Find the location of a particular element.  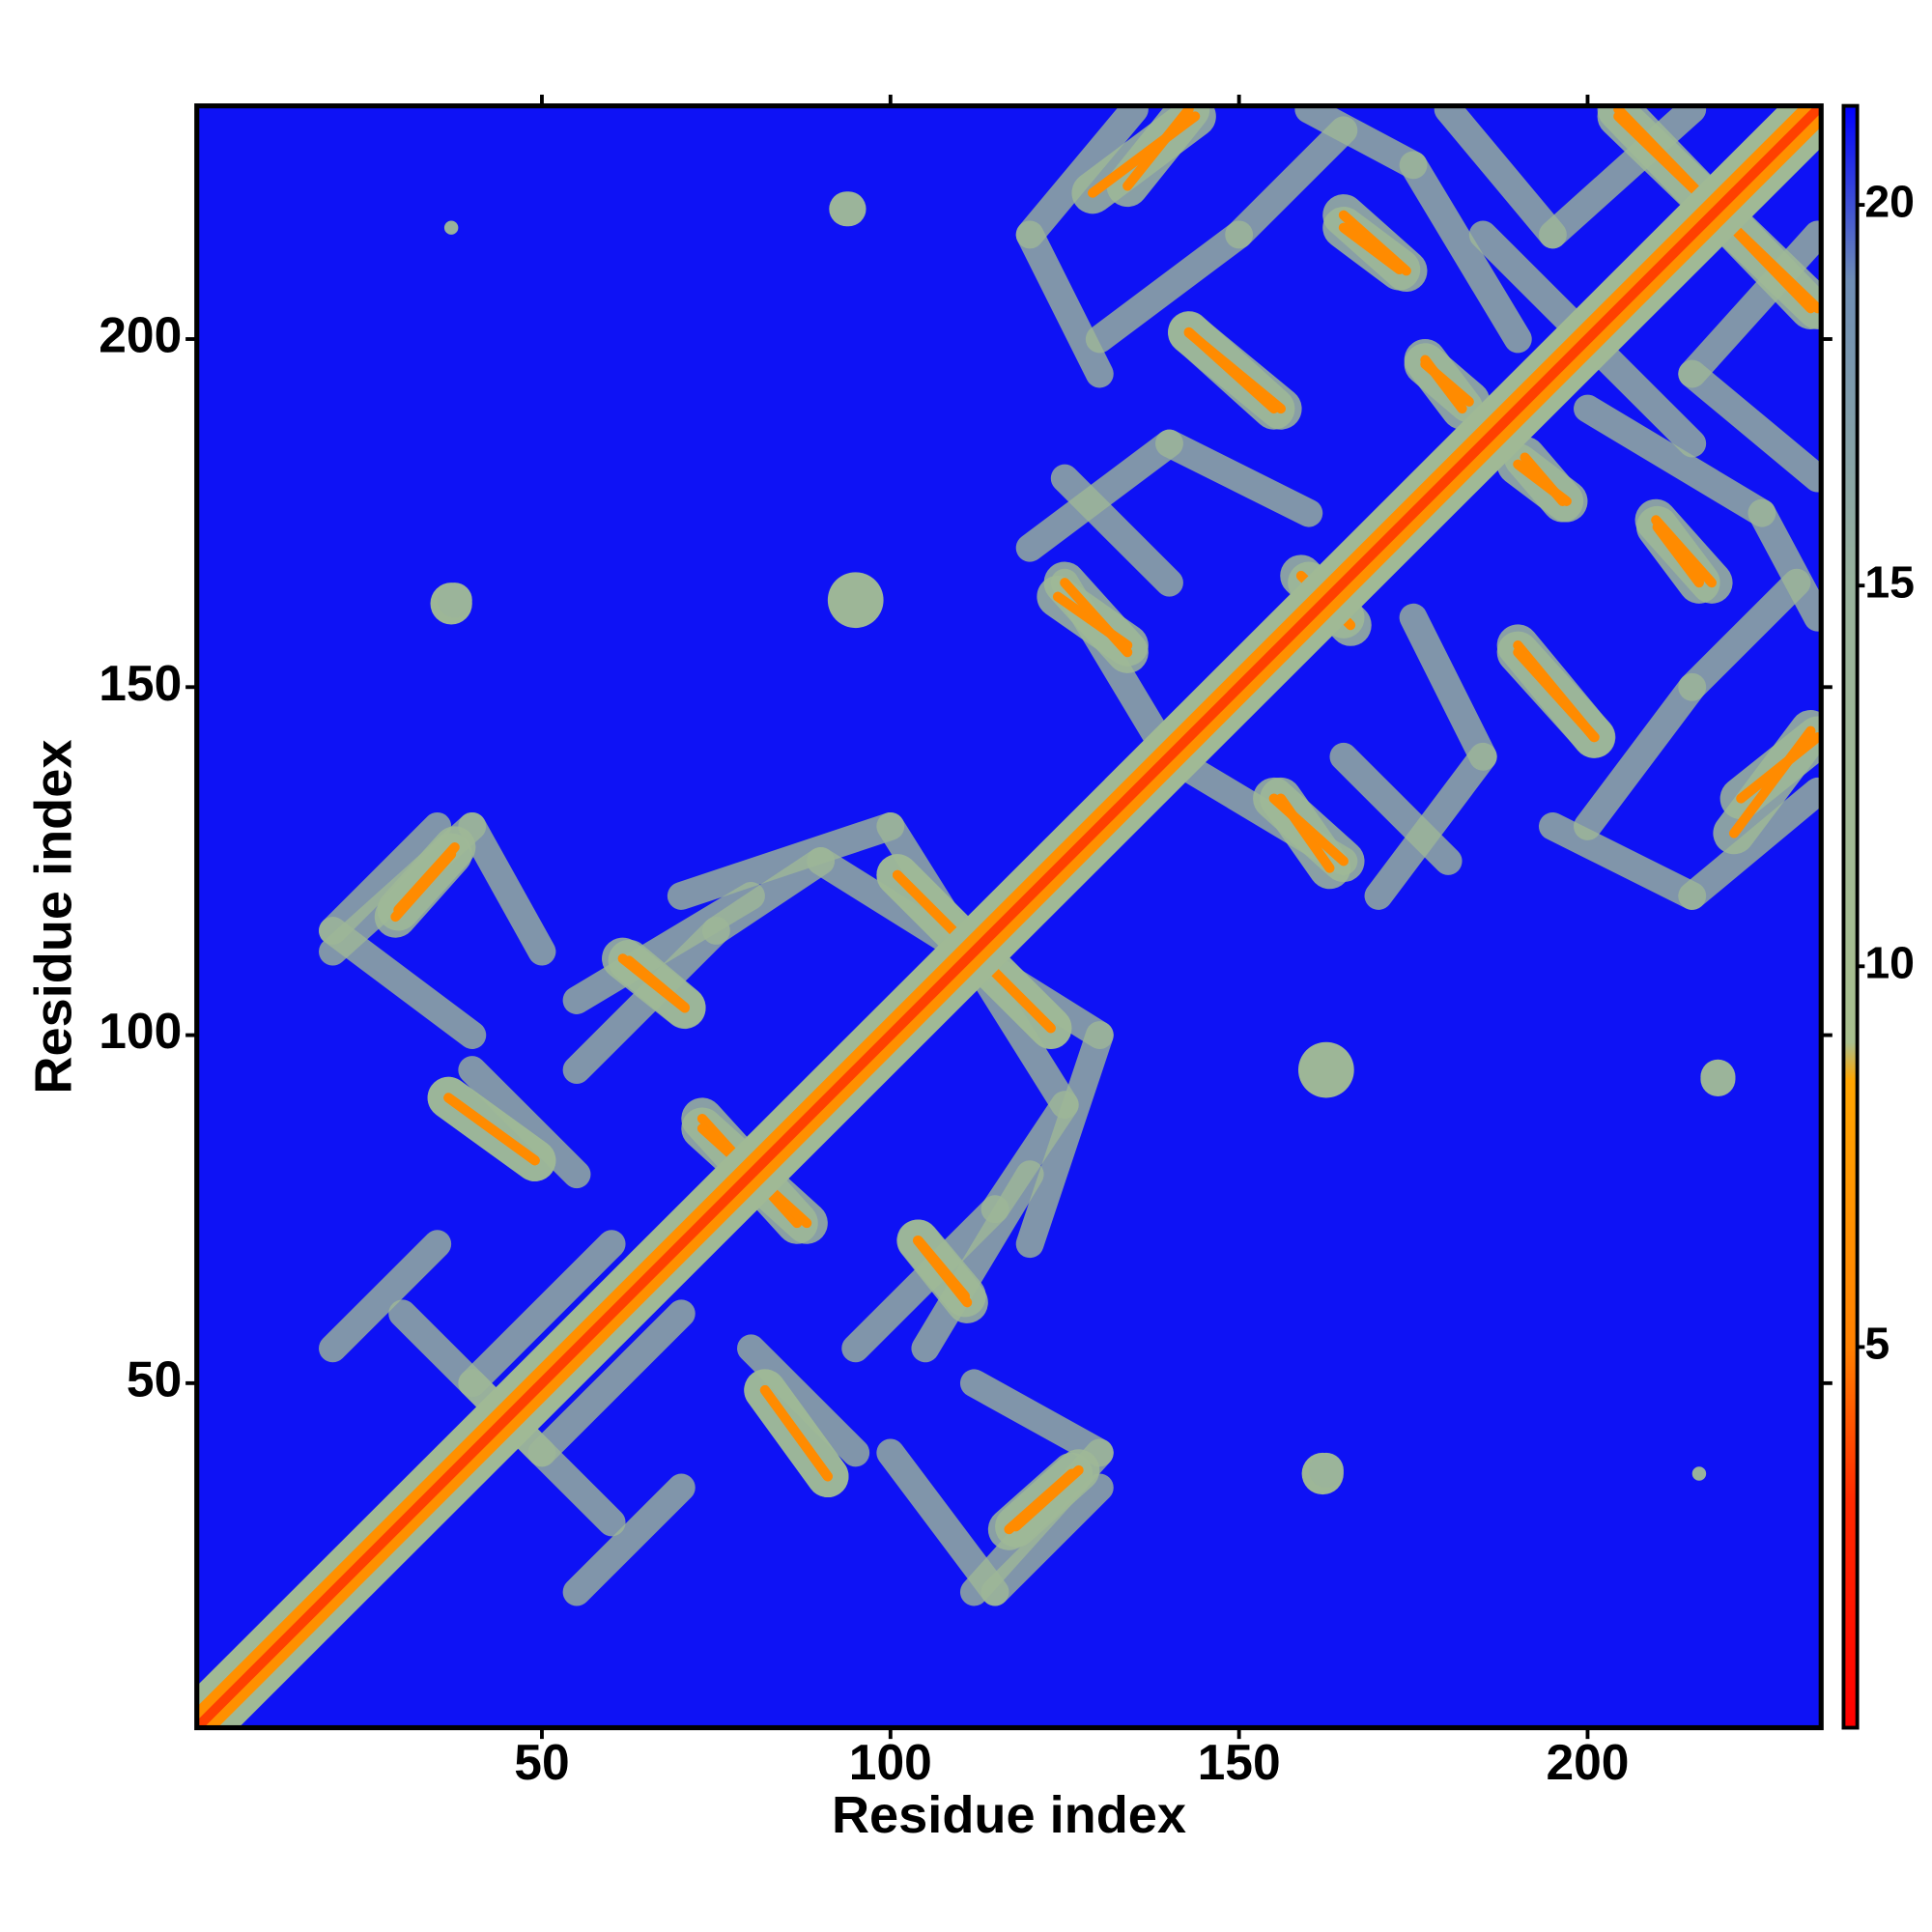

x-tick-label: 200 is located at coordinates (1587, 1762).